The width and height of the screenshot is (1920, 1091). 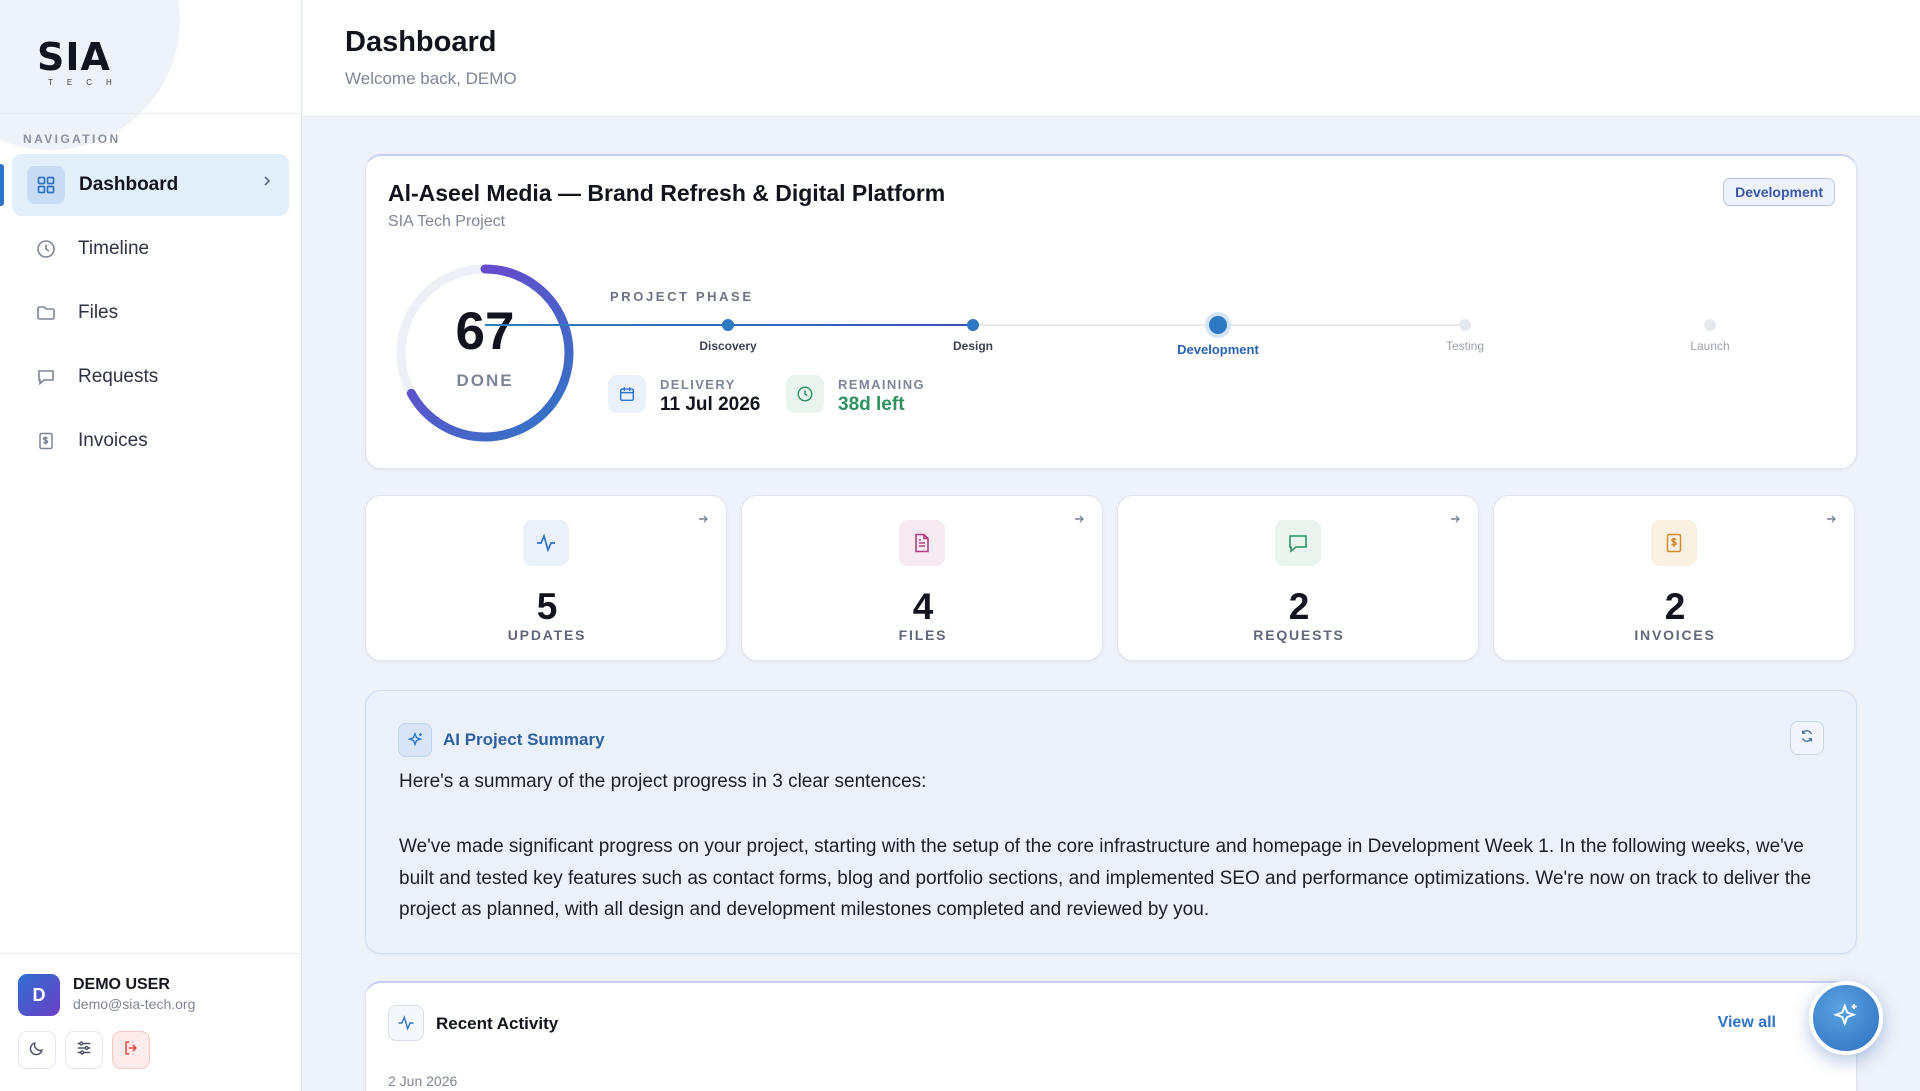 What do you see at coordinates (728, 346) in the screenshot?
I see `phase-label-discovery: Discovery` at bounding box center [728, 346].